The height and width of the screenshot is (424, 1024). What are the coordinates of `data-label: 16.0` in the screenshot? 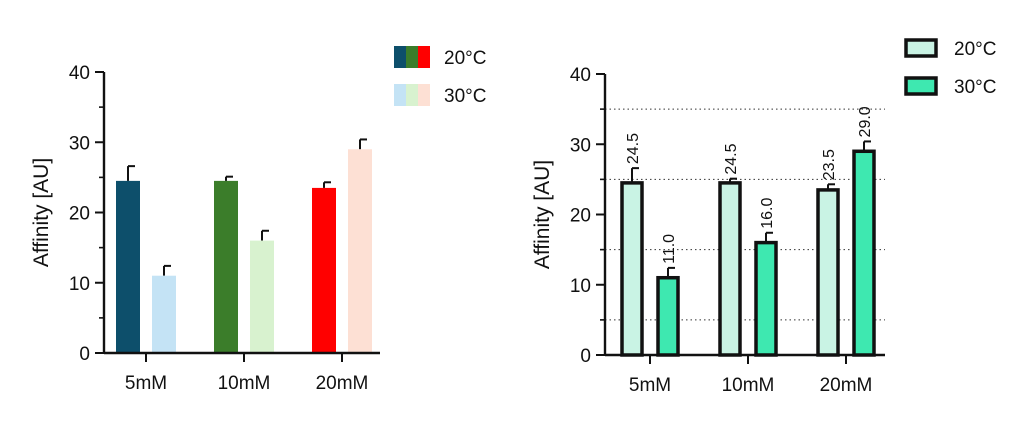 It's located at (767, 213).